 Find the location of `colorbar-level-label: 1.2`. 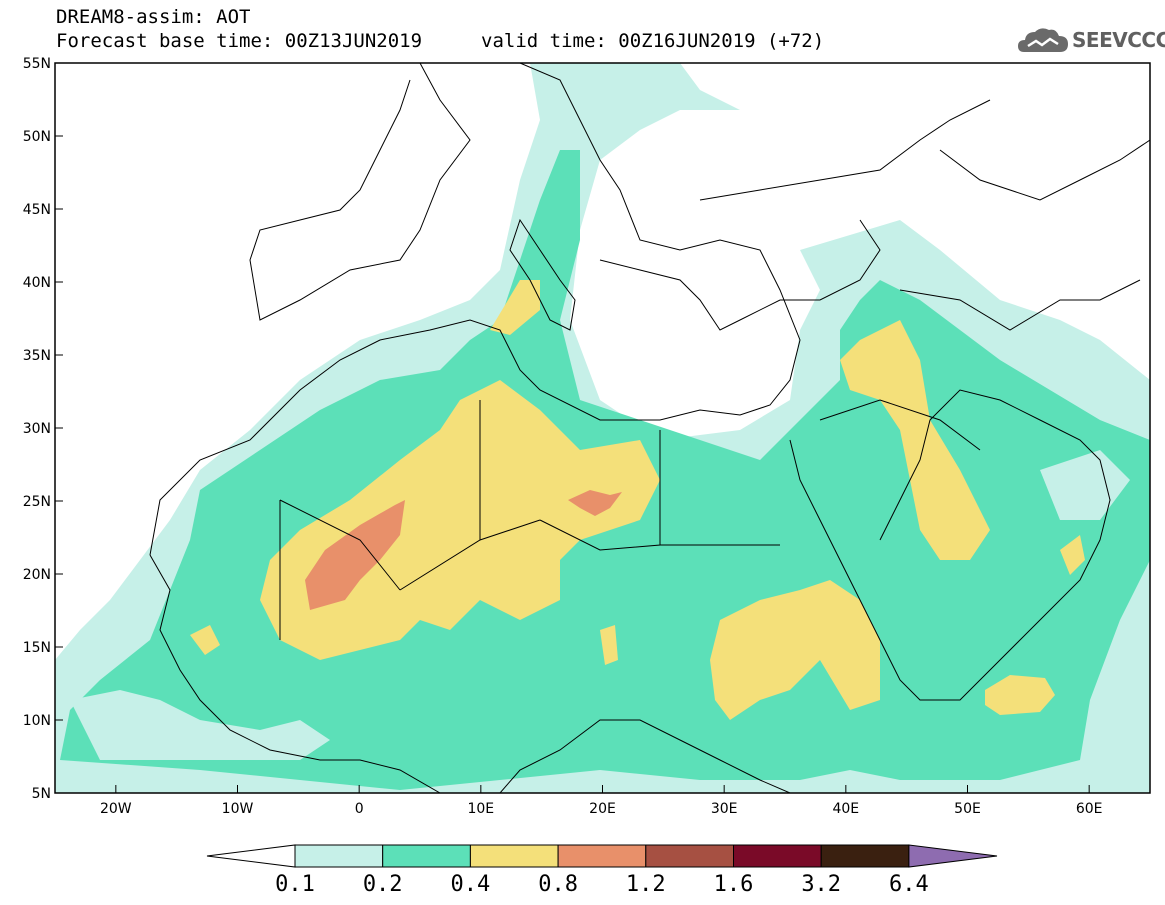

colorbar-level-label: 1.2 is located at coordinates (646, 884).